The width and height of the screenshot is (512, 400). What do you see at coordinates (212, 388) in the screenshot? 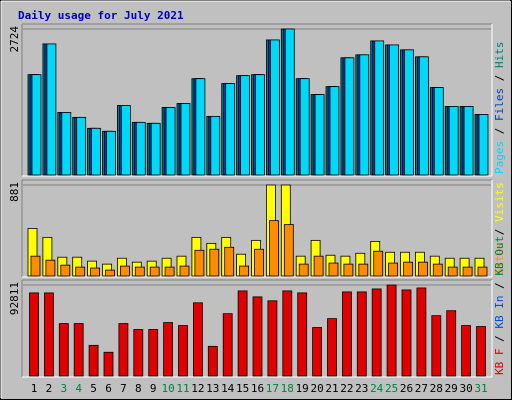
I see `x-tick-label: 13` at bounding box center [212, 388].